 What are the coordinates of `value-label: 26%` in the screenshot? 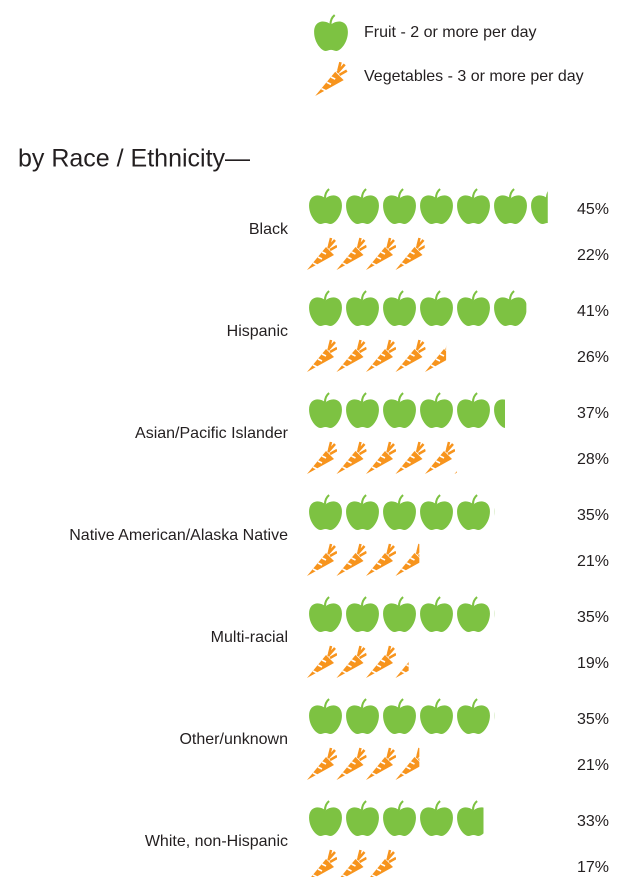 It's located at (593, 357).